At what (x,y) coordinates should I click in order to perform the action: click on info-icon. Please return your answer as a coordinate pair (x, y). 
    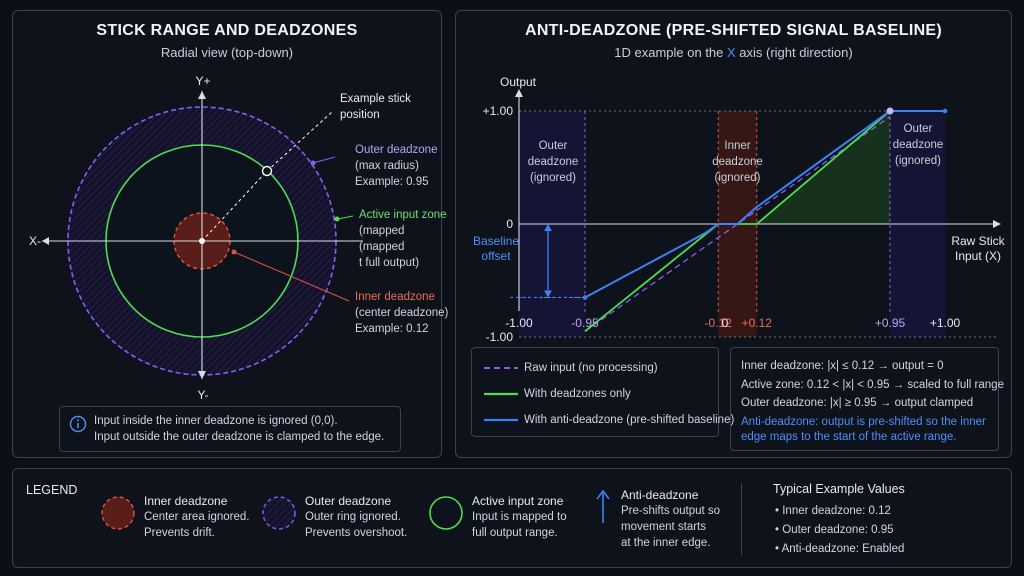
    Looking at the image, I should click on (78, 424).